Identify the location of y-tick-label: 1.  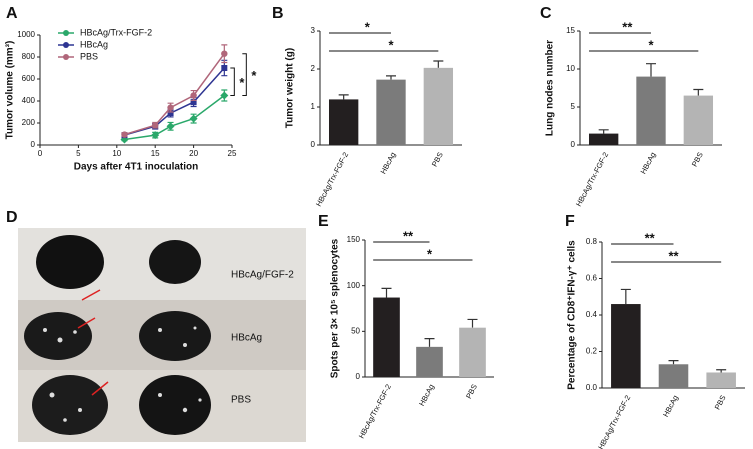
(313, 106).